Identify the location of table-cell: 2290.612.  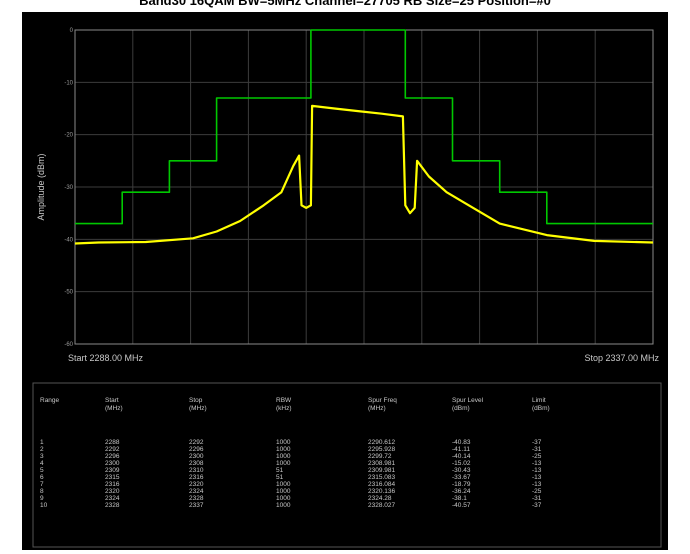
(381, 442).